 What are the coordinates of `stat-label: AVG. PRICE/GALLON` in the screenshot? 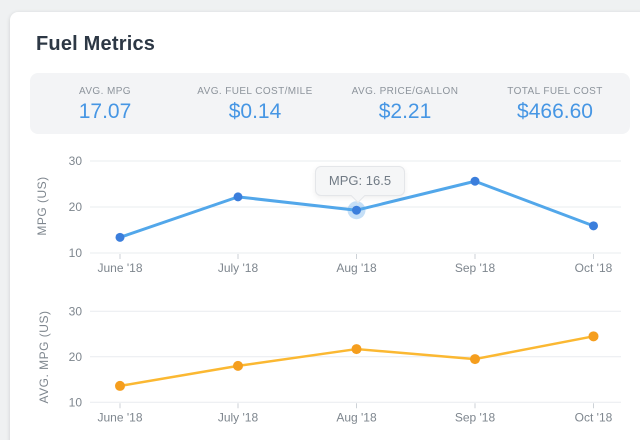 It's located at (405, 91).